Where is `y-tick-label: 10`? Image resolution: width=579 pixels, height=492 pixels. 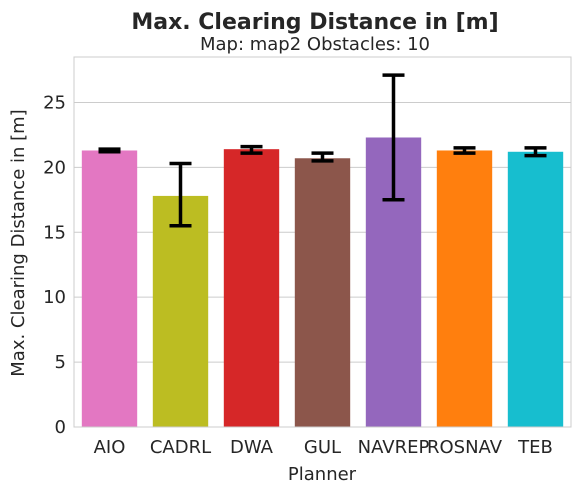 y-tick-label: 10 is located at coordinates (54, 297).